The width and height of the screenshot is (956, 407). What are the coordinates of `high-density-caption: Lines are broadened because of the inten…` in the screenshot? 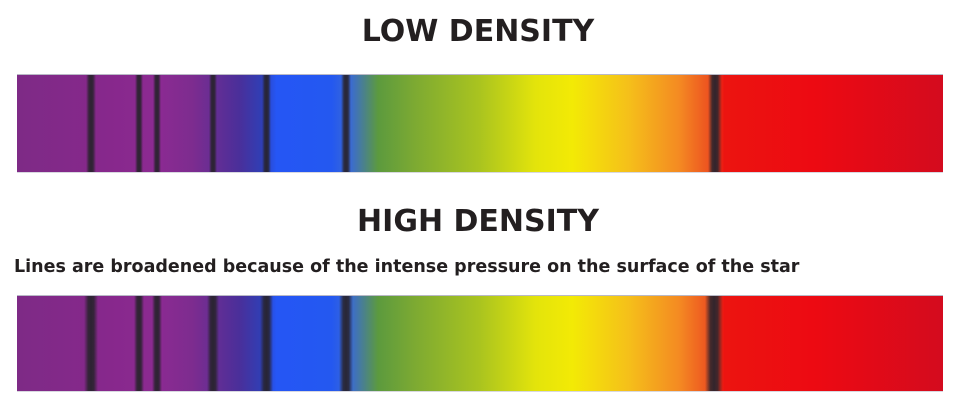 It's located at (407, 267).